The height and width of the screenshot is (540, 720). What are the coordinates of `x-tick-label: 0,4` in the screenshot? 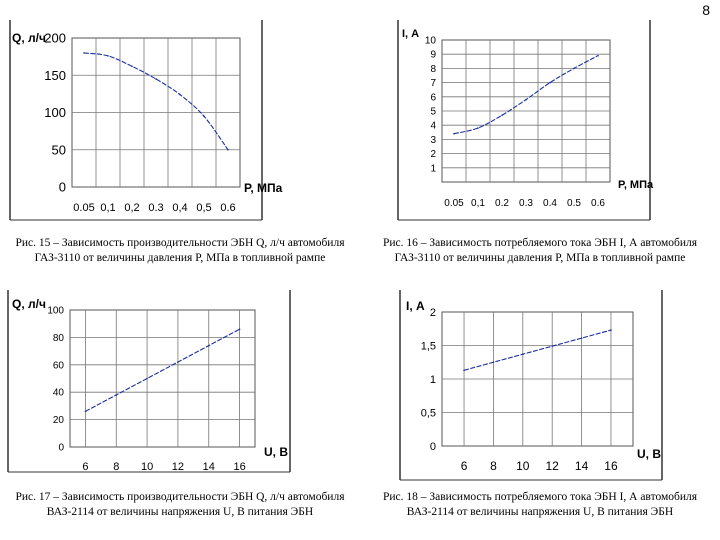 It's located at (179, 208).